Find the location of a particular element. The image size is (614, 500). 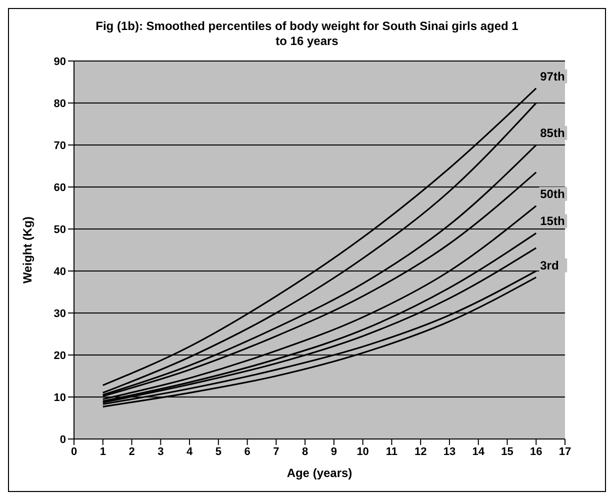

x-tick-label: 12 is located at coordinates (420, 452).